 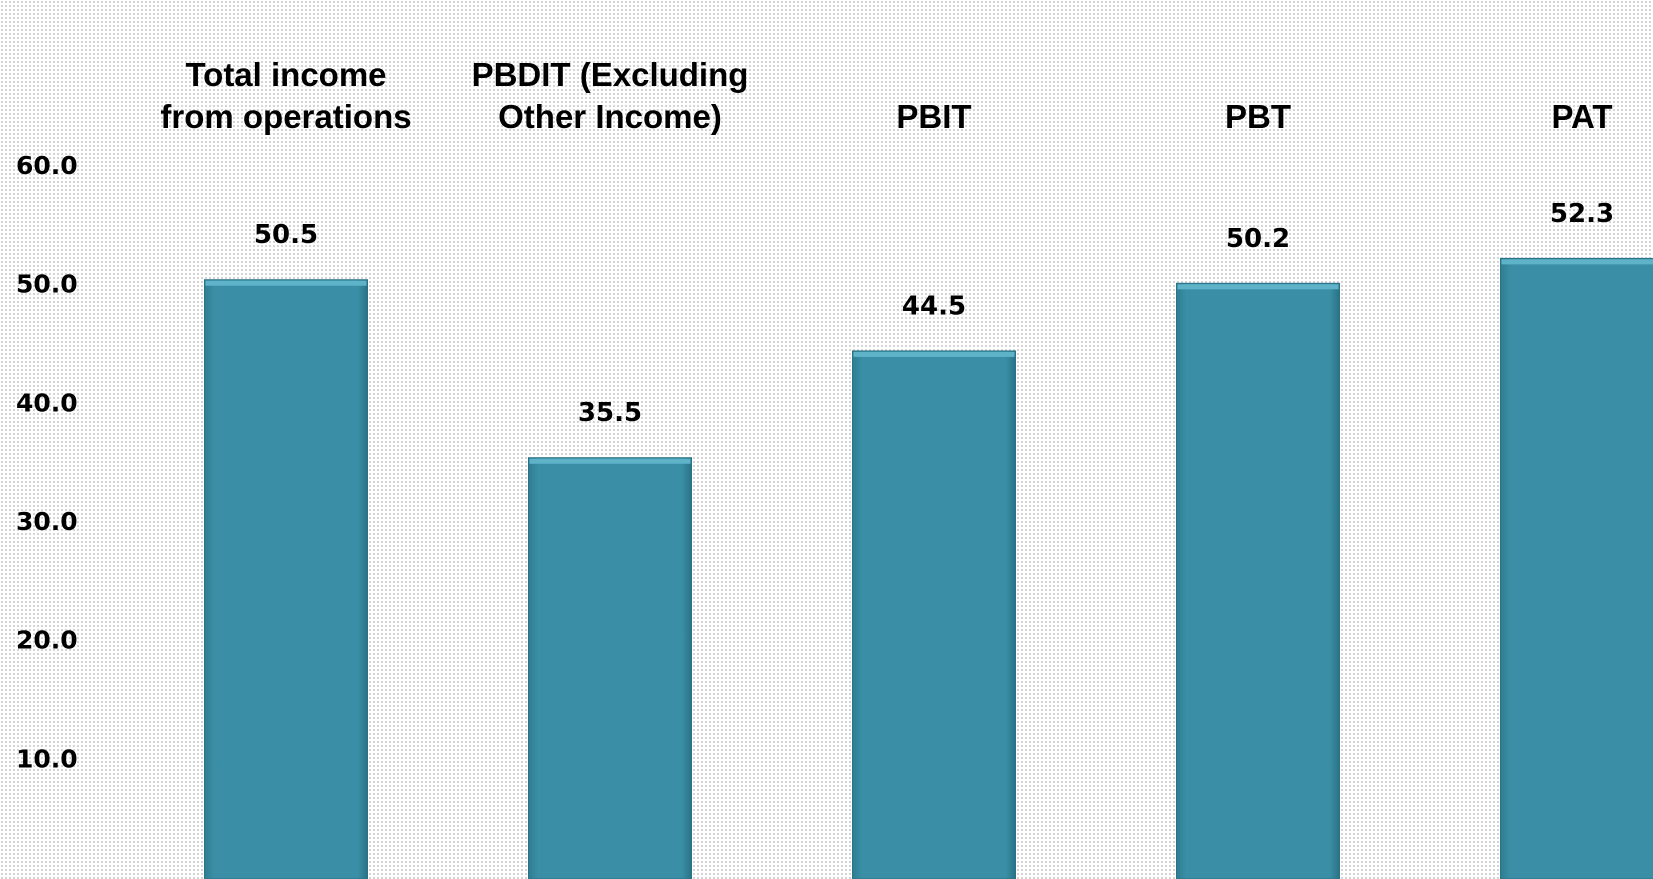 I want to click on y-tick-label: 40.0, so click(x=47, y=402).